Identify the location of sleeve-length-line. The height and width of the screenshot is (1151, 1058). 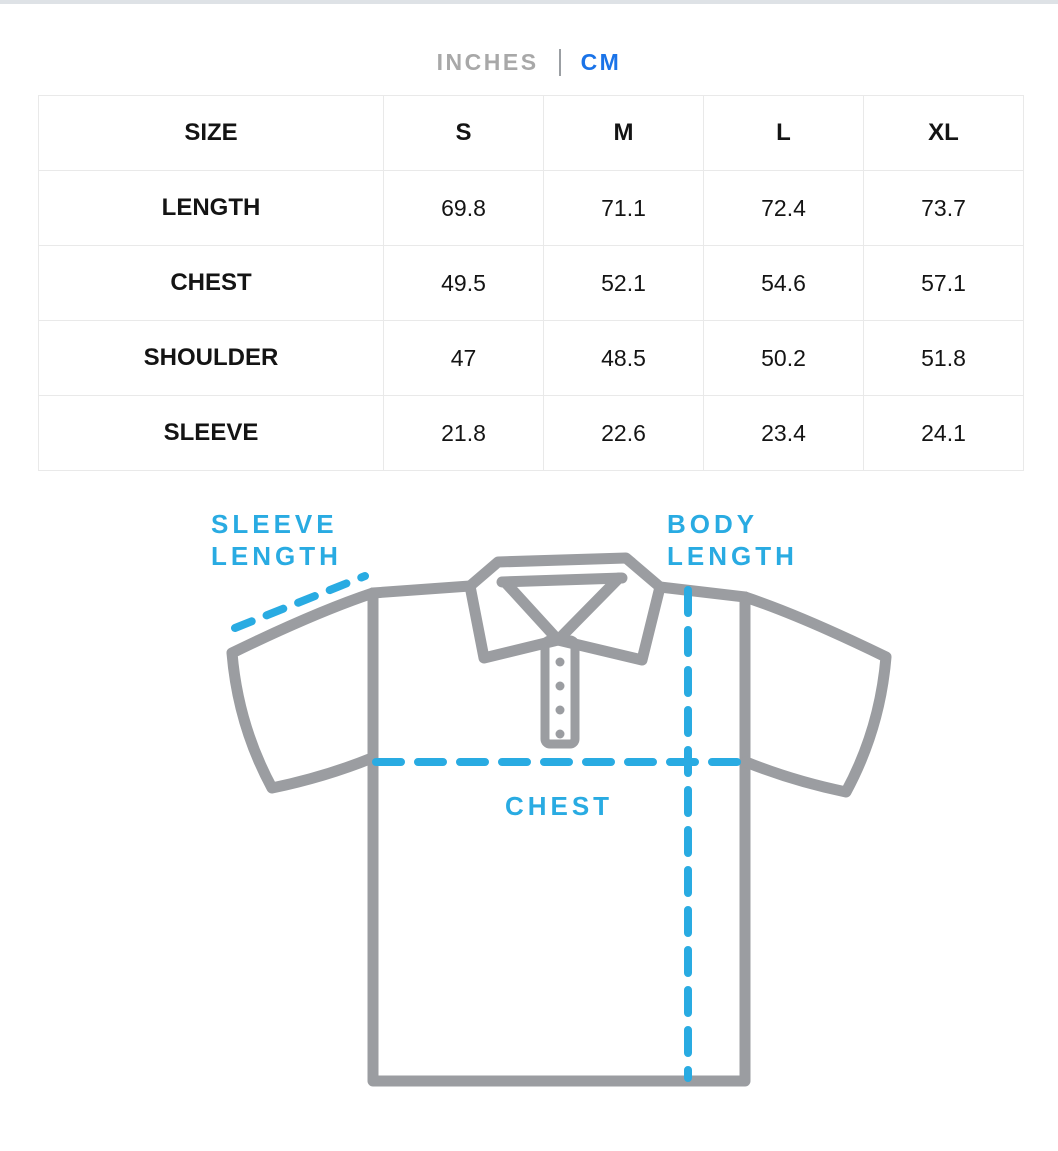
(300, 602).